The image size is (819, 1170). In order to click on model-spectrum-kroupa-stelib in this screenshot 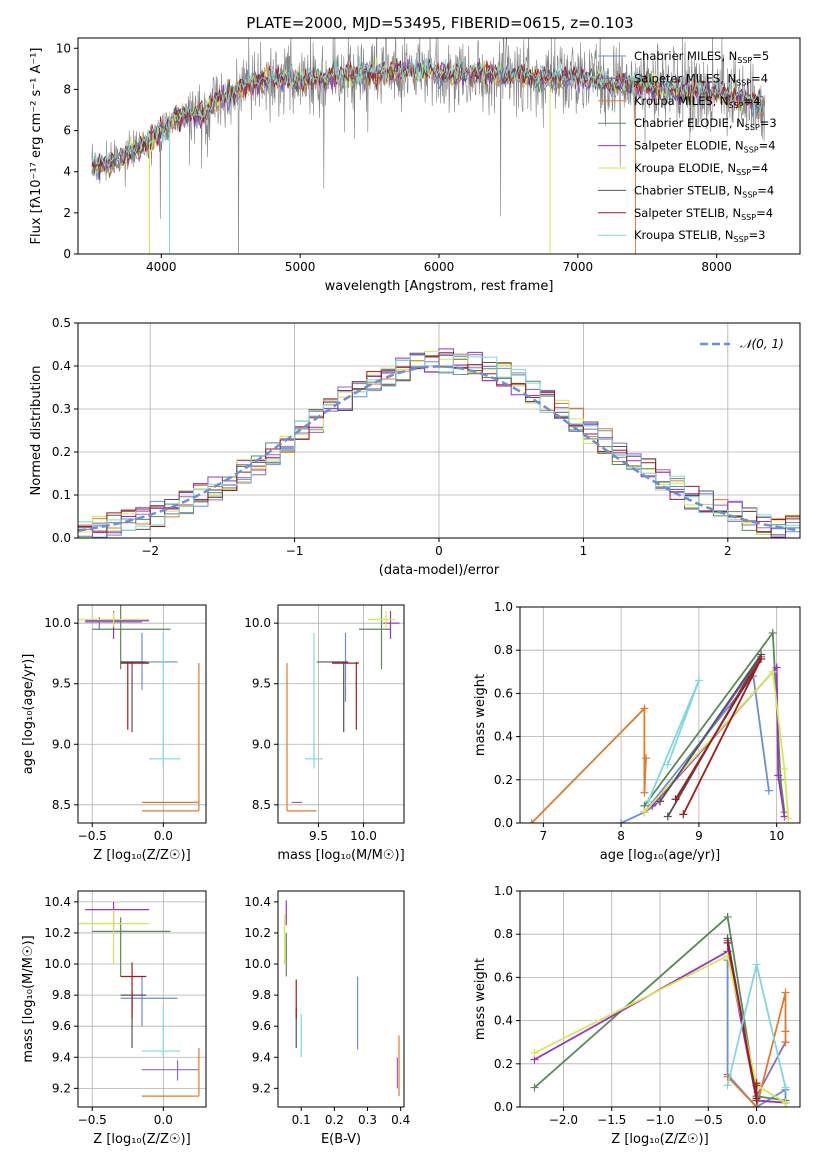, I will do `click(428, 112)`.